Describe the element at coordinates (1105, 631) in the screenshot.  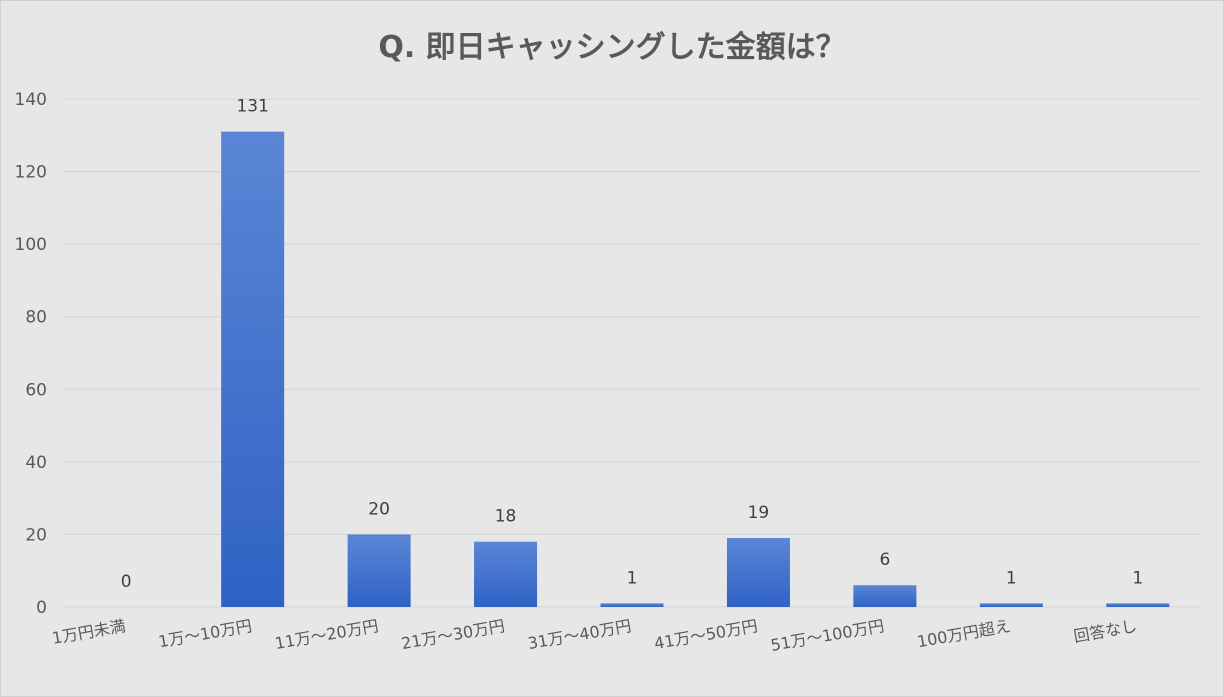
I see `x-tick-label: 回答なし` at that location.